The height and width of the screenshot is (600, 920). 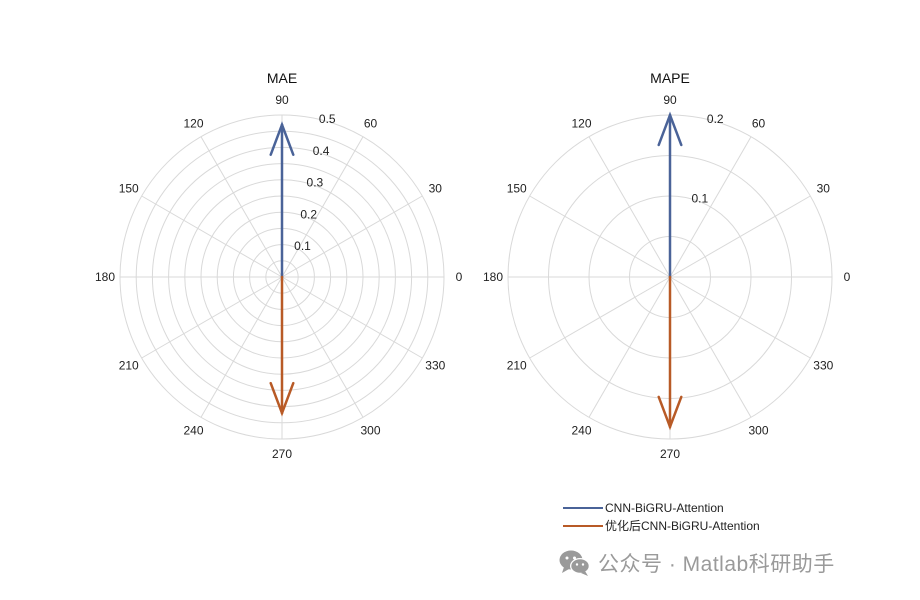 What do you see at coordinates (370, 430) in the screenshot?
I see `chart-1-angle-label-300: 300` at bounding box center [370, 430].